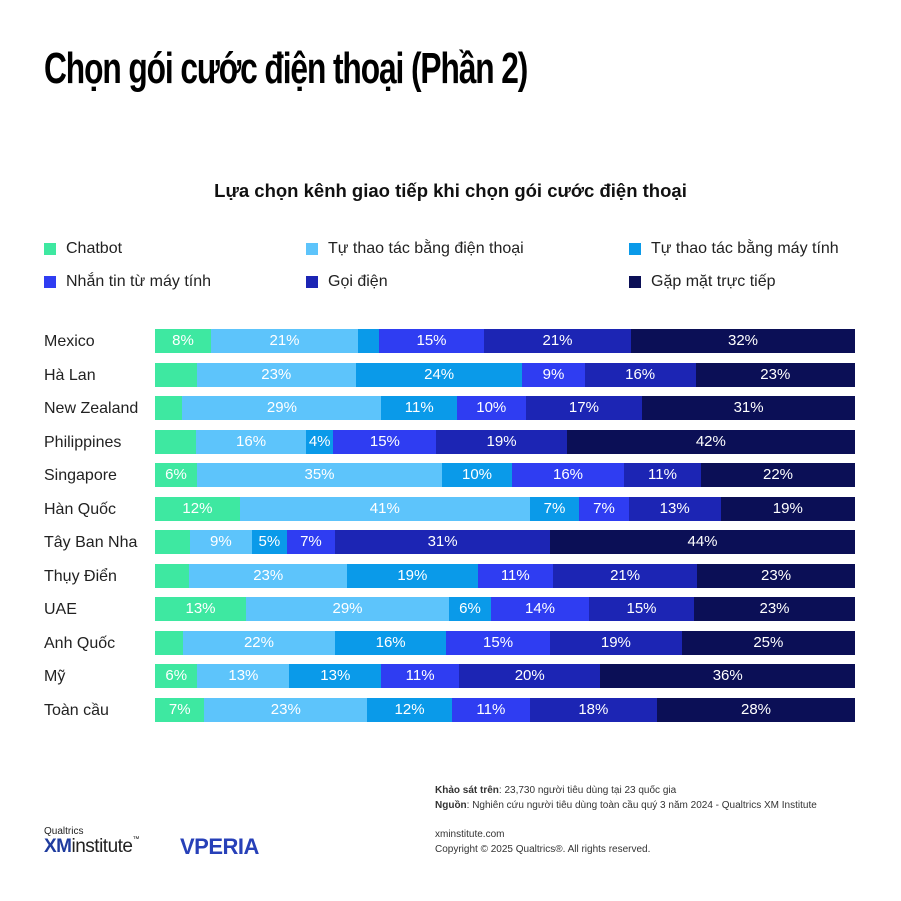  Describe the element at coordinates (467, 790) in the screenshot. I see `survey-label: Khảo sát trên` at that location.